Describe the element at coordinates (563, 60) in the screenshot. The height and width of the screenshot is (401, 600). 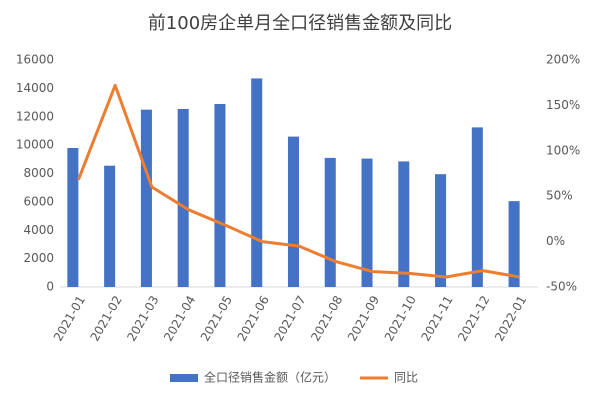
I see `y2-tick-label: 200%` at that location.